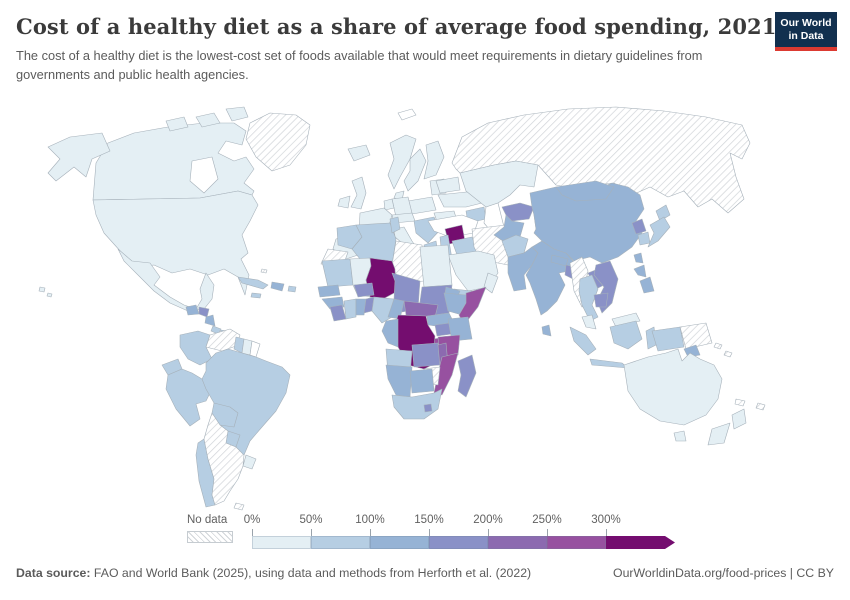 This screenshot has width=850, height=600. Describe the element at coordinates (192, 310) in the screenshot. I see `country-guatemala` at that location.